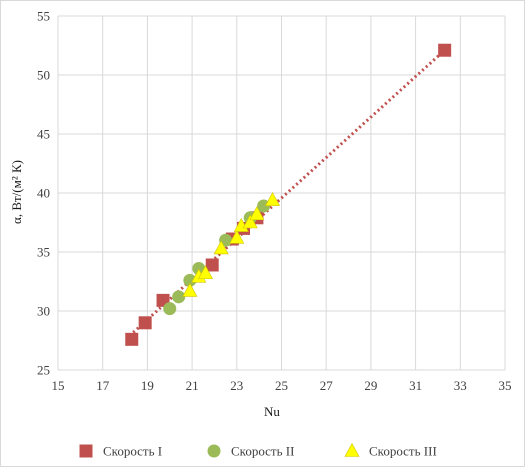  I want to click on y-tick-label: 45, so click(43, 134).